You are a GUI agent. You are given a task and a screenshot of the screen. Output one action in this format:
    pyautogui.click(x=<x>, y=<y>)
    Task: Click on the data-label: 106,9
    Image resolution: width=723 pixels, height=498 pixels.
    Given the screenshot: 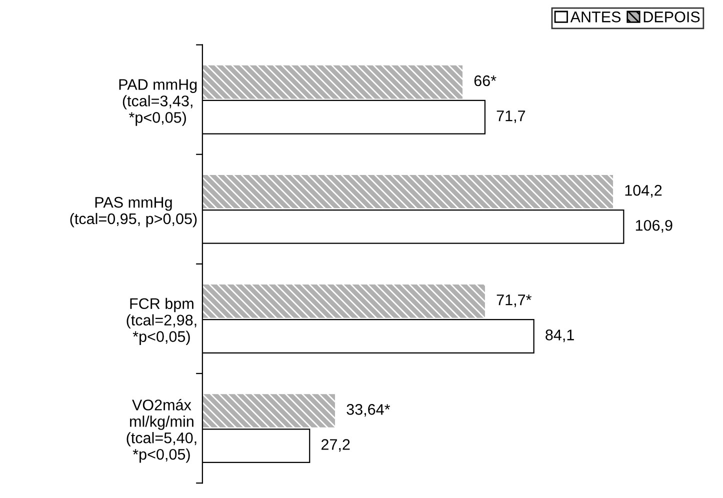 What is the action you would take?
    pyautogui.click(x=654, y=226)
    